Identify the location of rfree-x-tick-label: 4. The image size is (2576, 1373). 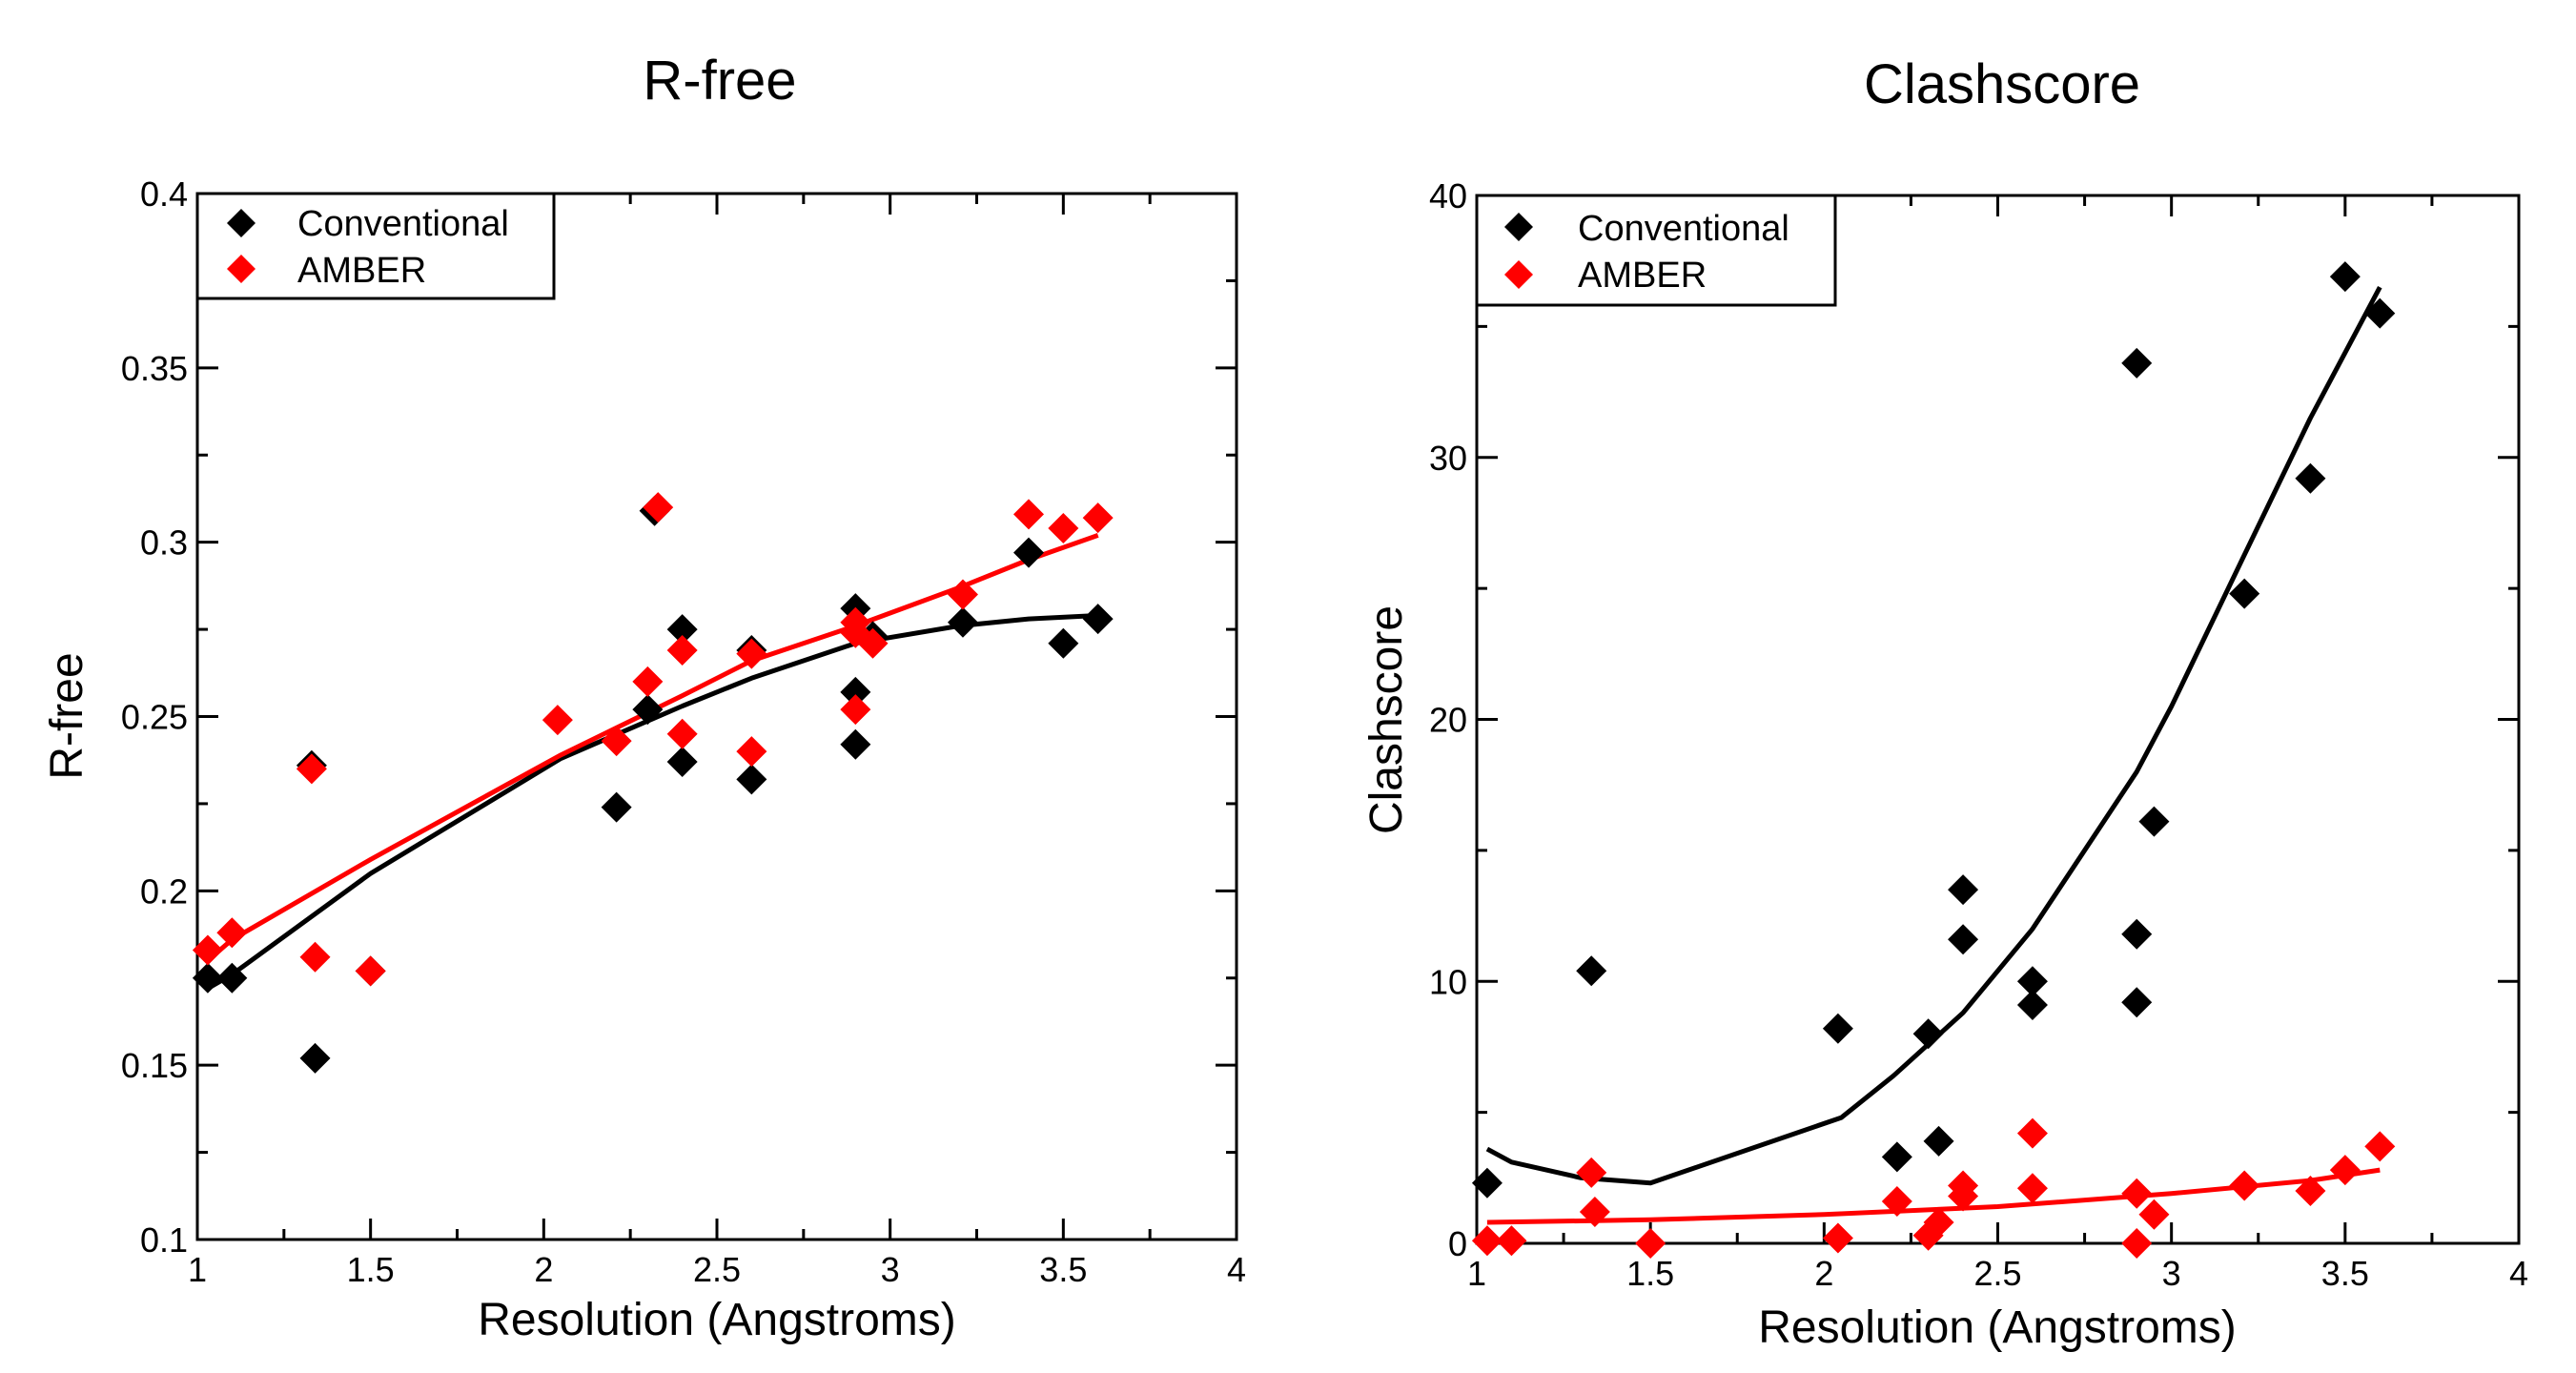
(1236, 1269).